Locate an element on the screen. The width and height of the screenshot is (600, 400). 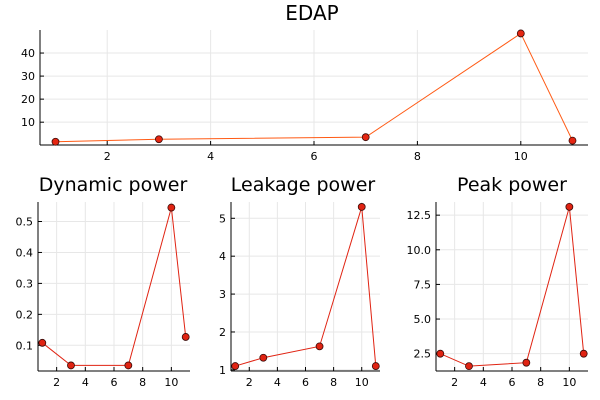
dynamic-power-ytick-label-2: 0.3 is located at coordinates (25, 283).